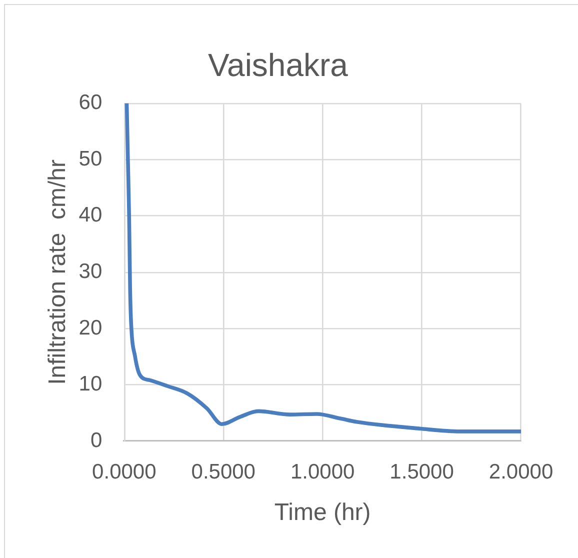 The height and width of the screenshot is (558, 578). I want to click on y-tick-label: 0, so click(96, 440).